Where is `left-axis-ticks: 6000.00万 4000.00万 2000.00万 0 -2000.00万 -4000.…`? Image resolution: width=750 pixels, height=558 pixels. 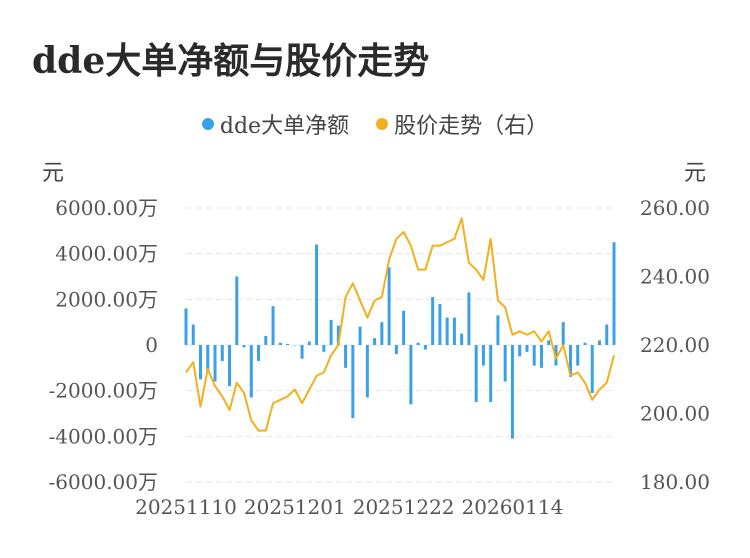
left-axis-ticks: 6000.00万 4000.00万 2000.00万 0 -2000.00万 -4000.… is located at coordinates (103, 345).